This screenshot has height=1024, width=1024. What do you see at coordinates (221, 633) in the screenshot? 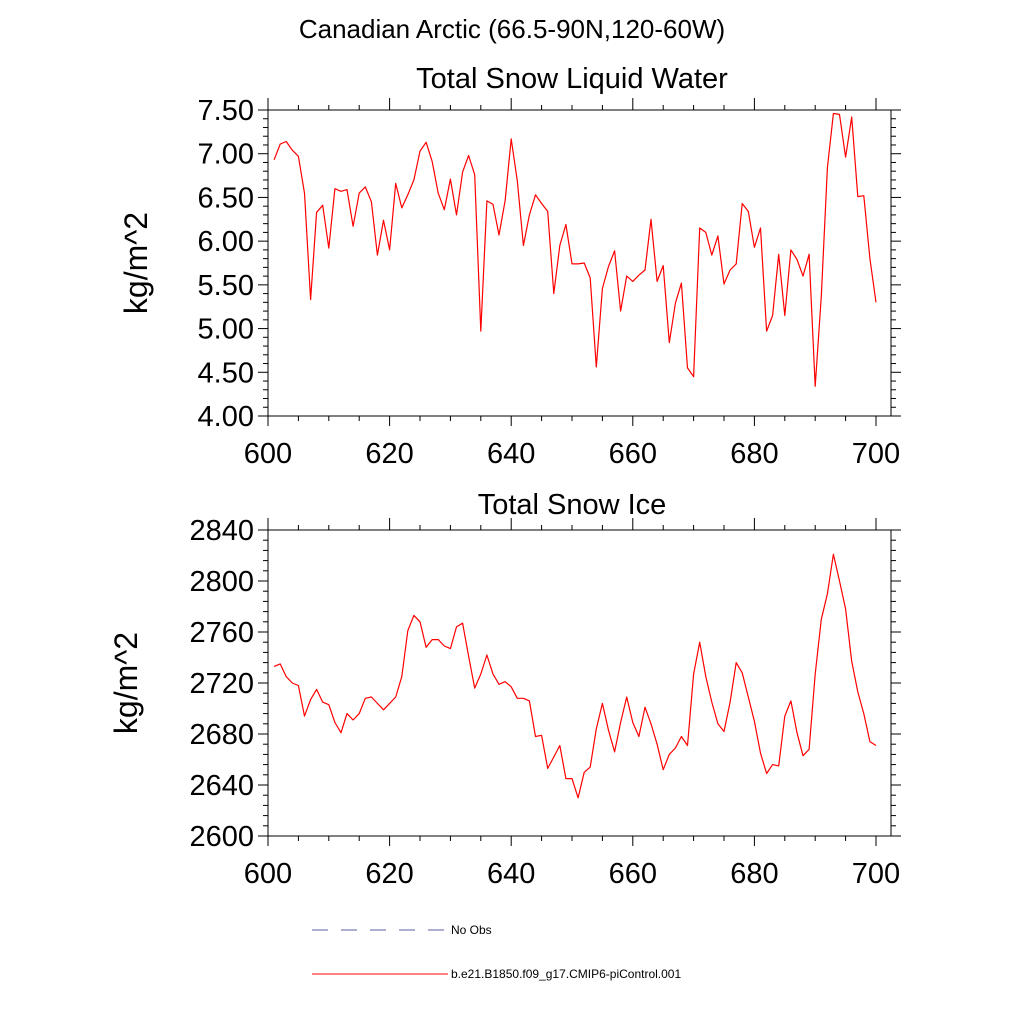
I see `y-tick-label: 2760` at bounding box center [221, 633].